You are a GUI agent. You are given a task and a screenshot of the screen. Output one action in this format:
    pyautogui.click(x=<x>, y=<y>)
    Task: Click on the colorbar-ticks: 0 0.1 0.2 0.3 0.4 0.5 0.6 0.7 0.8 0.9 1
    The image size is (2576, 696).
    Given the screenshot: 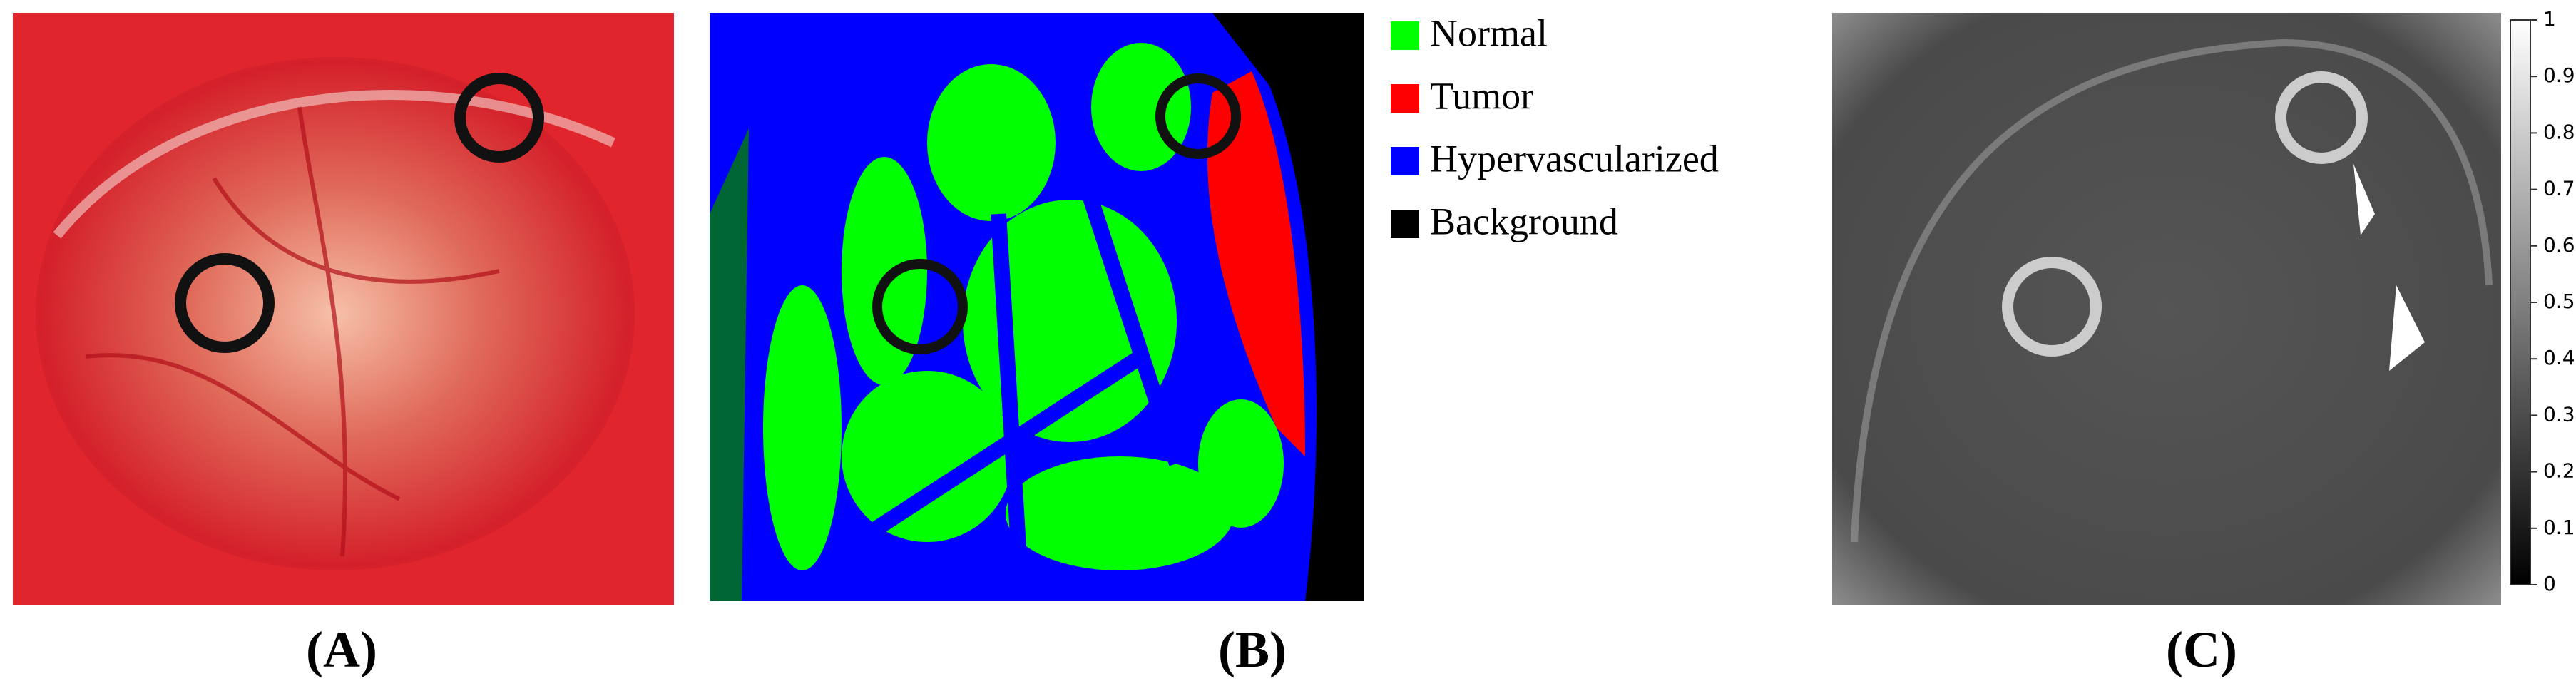 What is the action you would take?
    pyautogui.click(x=2553, y=301)
    